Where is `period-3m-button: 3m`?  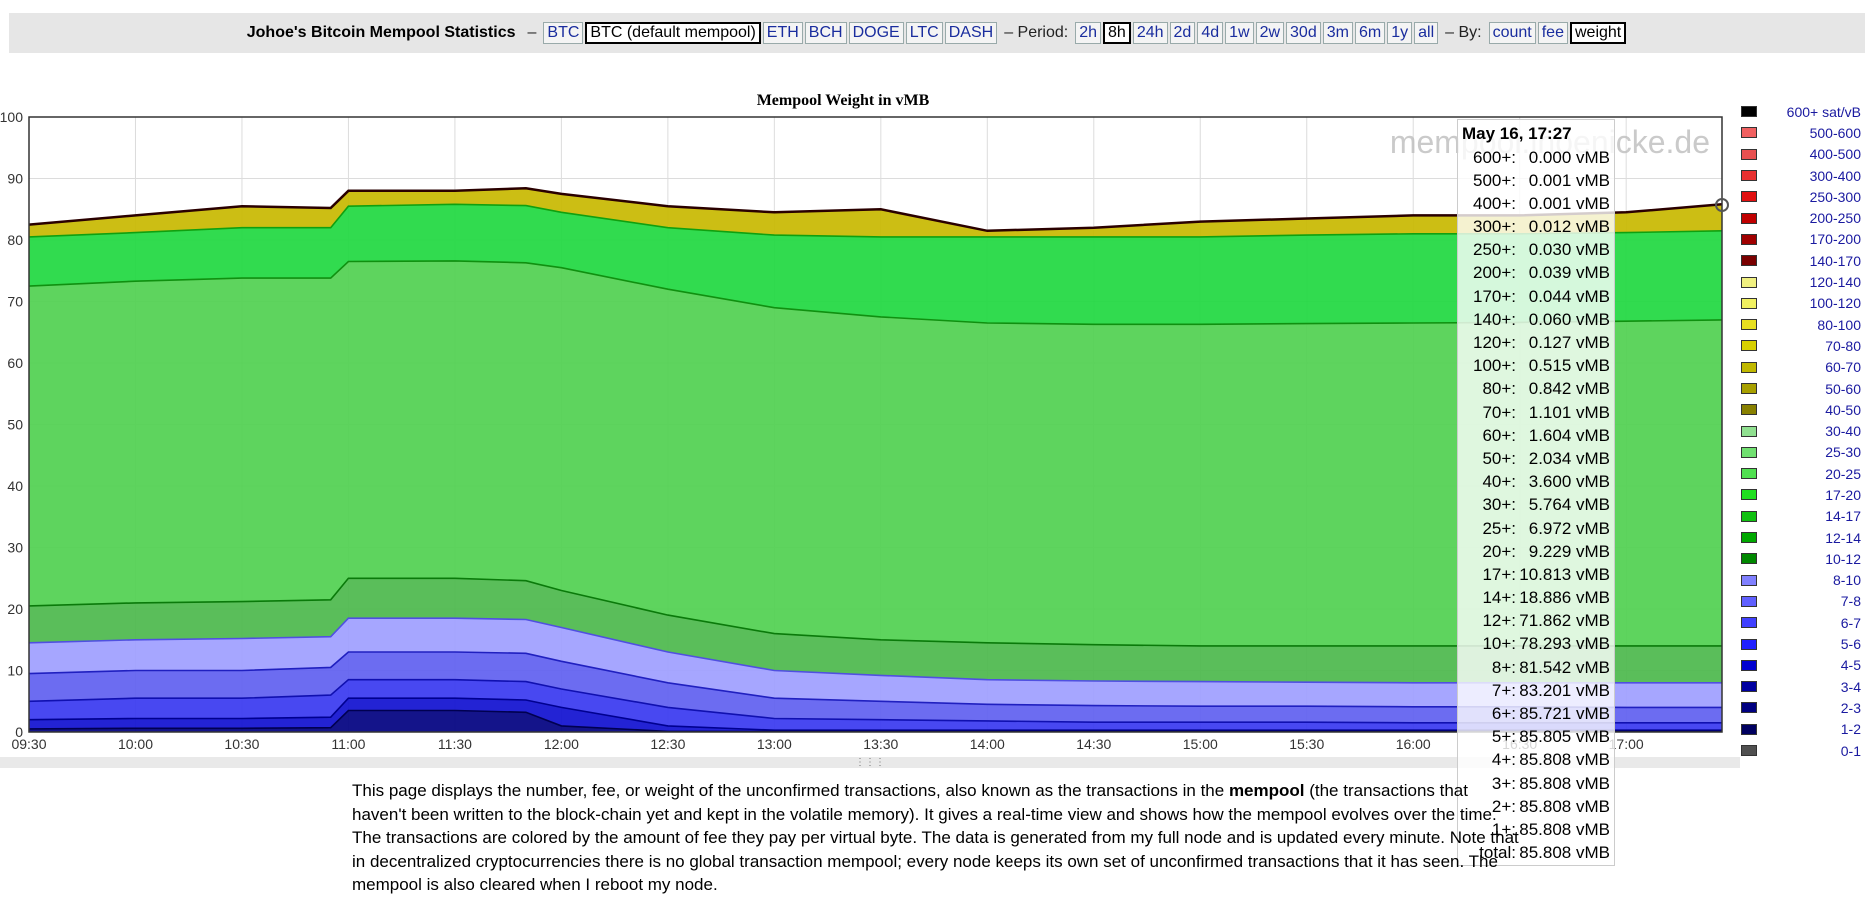 period-3m-button: 3m is located at coordinates (1337, 33).